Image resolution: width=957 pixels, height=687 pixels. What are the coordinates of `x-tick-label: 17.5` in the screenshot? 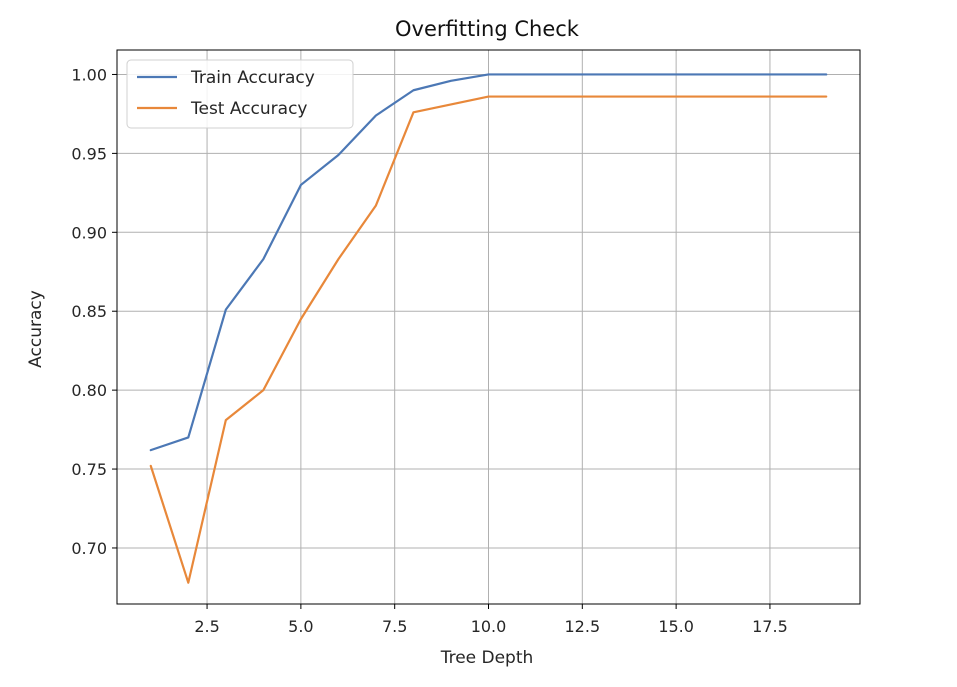 It's located at (770, 626).